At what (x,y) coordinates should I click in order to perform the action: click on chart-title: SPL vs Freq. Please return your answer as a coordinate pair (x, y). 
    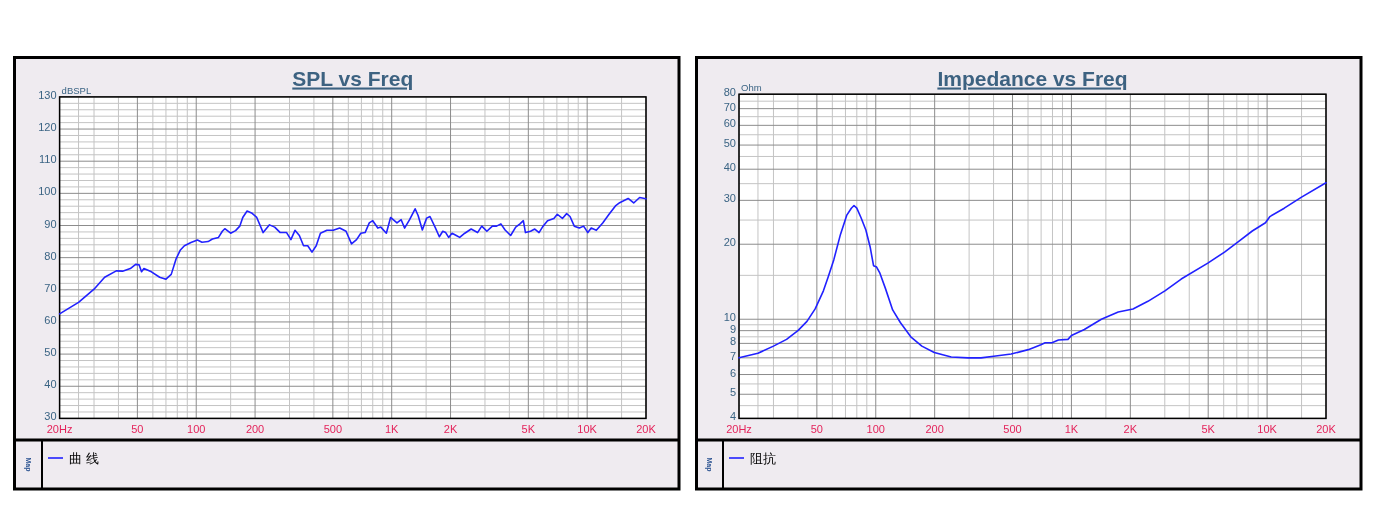
    Looking at the image, I should click on (353, 78).